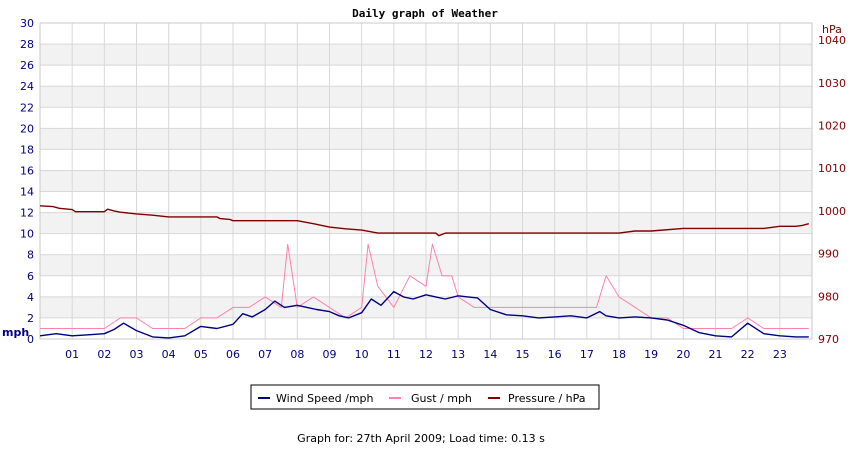  Describe the element at coordinates (30, 339) in the screenshot. I see `y-tick-label-left: 0` at that location.